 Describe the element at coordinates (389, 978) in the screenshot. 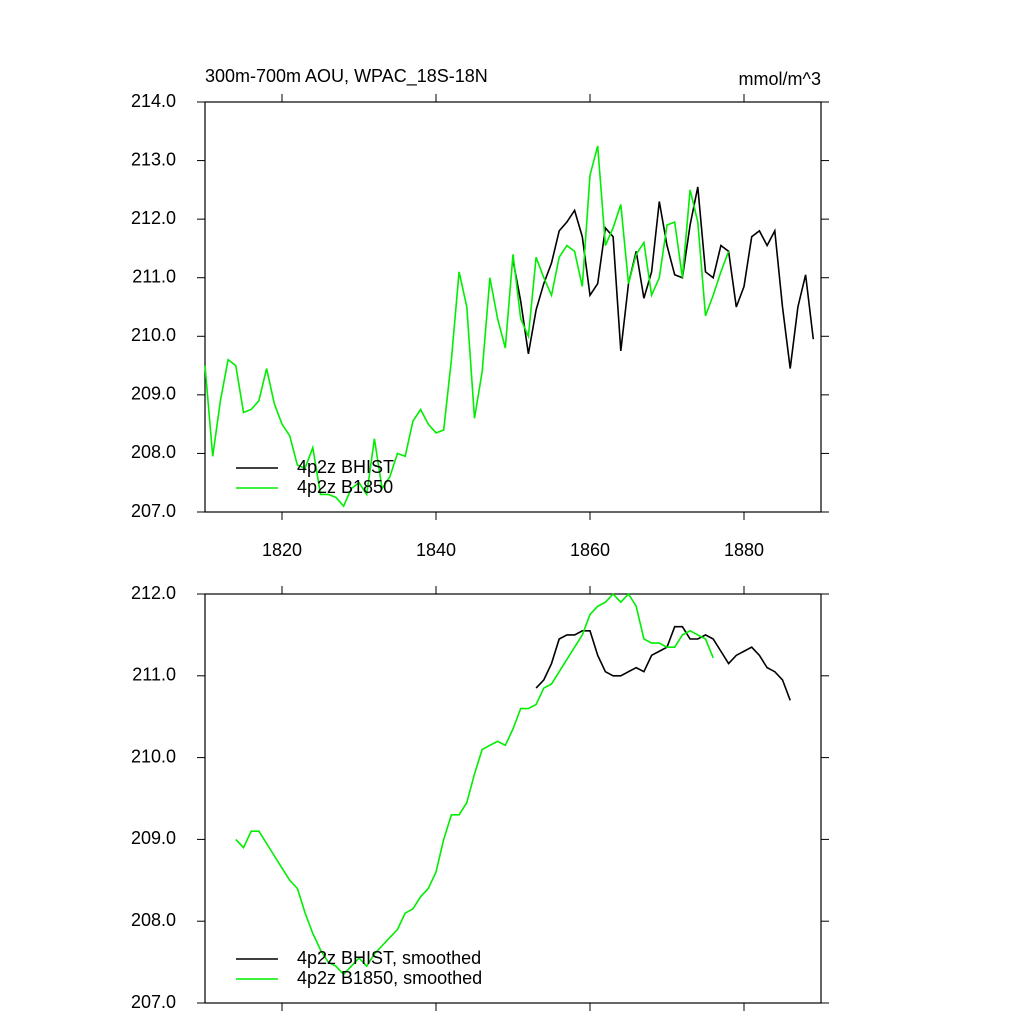

I see `legend-label: 4p2z B1850, smoothed` at that location.